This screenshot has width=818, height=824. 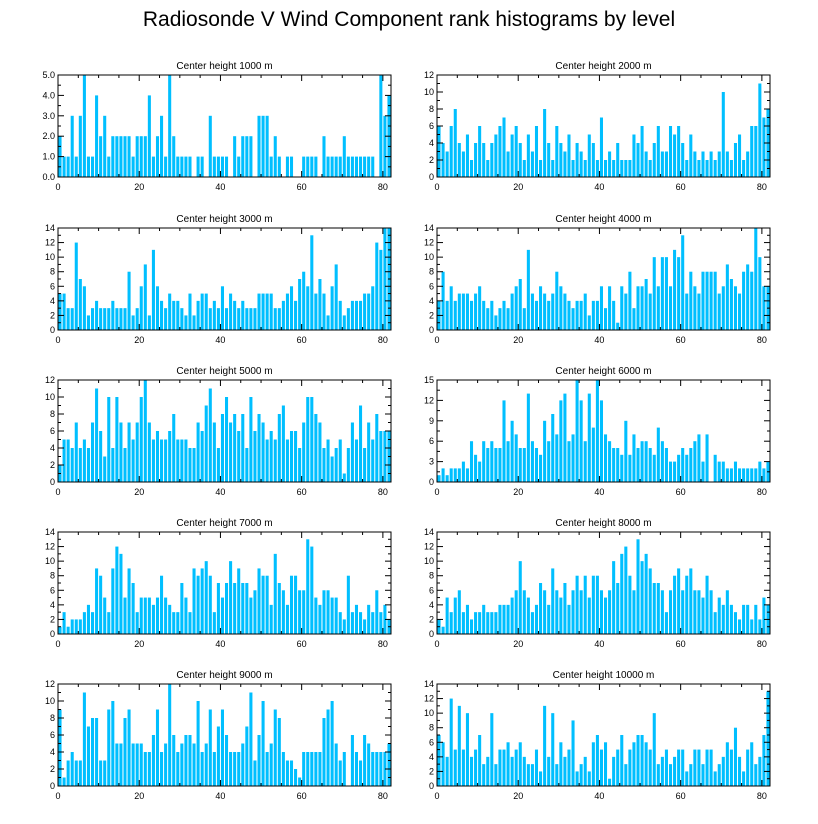 What do you see at coordinates (48, 136) in the screenshot?
I see `y-tick-label: 2.0` at bounding box center [48, 136].